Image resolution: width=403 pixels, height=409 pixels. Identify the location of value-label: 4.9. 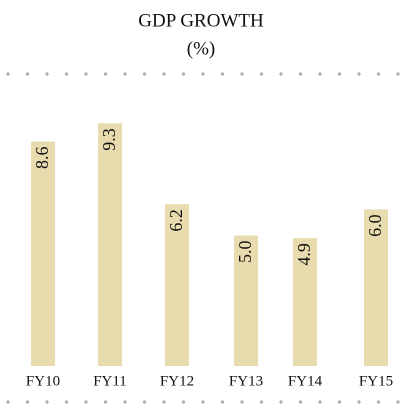
(304, 254).